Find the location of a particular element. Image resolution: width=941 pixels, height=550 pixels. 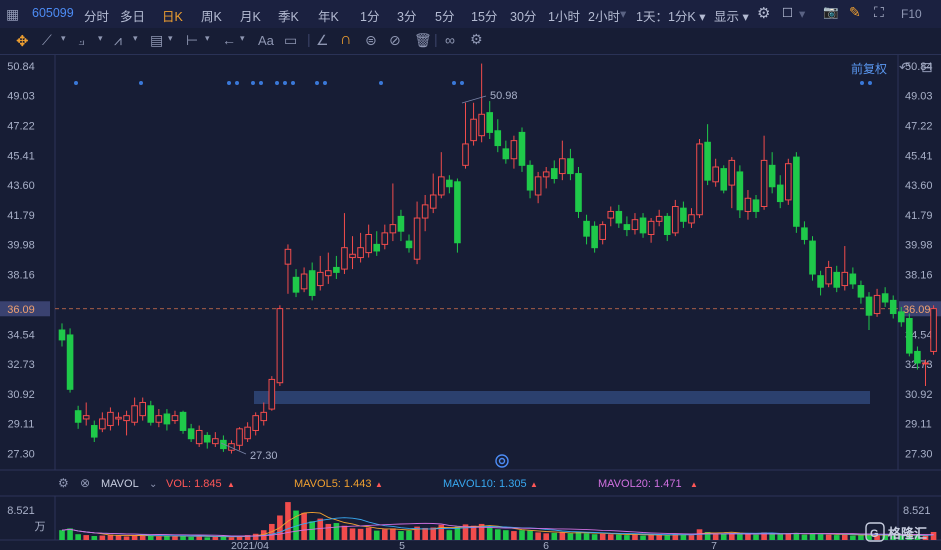

low-annotation: 27.30 is located at coordinates (264, 456).